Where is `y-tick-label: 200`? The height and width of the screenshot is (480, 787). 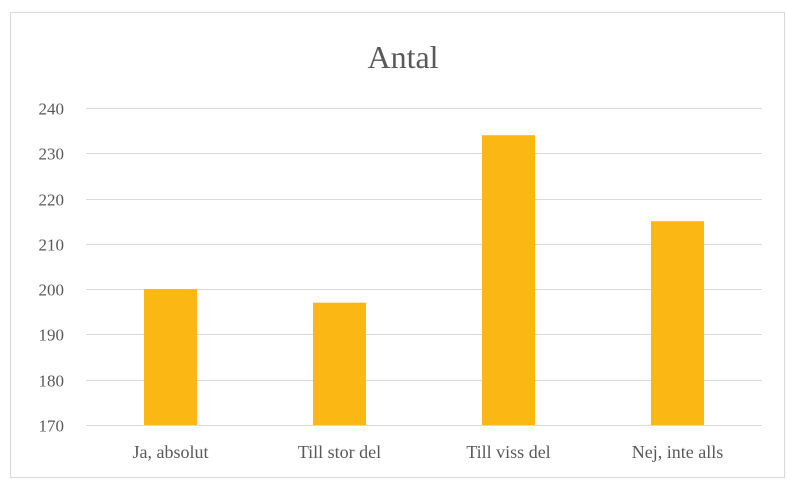 y-tick-label: 200 is located at coordinates (52, 290).